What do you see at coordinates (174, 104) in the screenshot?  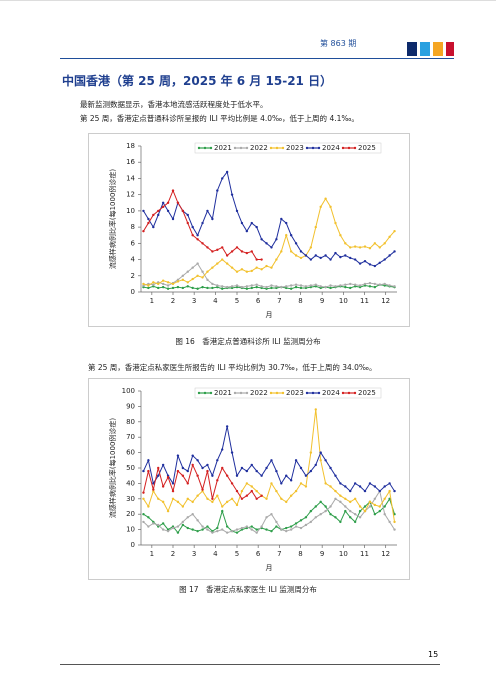 I see `paragraph: 最新监测数据显示，香港本地流感活跃程度处于低水平。` at bounding box center [174, 104].